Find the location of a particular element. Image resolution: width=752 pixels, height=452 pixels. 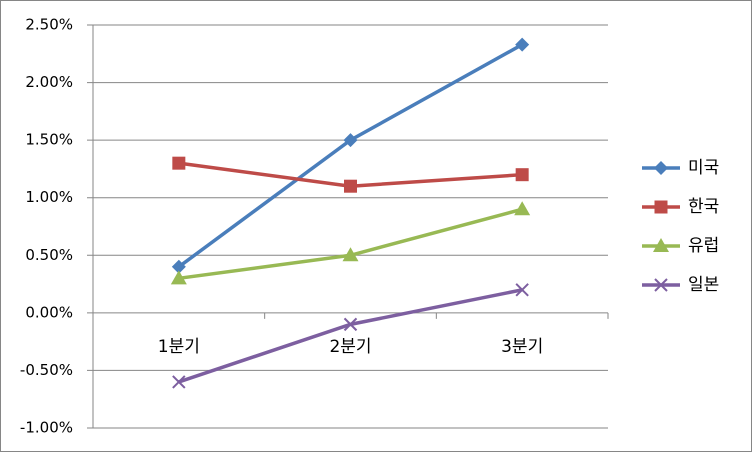

x-tick-label: 3분기 is located at coordinates (522, 347).